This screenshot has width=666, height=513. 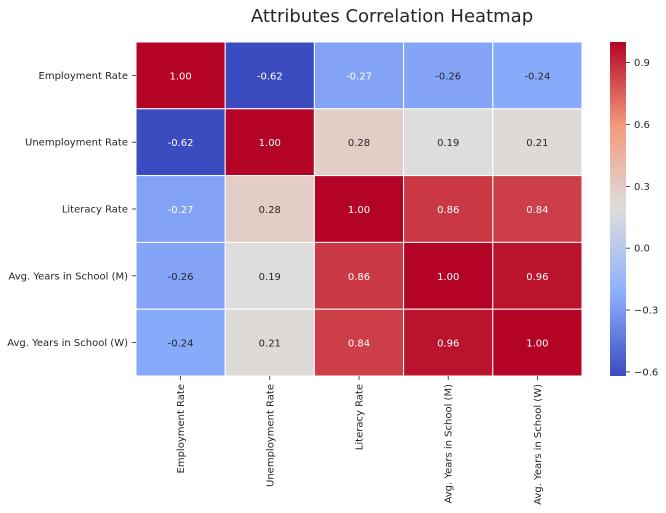 What do you see at coordinates (392, 16) in the screenshot?
I see `chart-title: Attributes Correlation Heatmap` at bounding box center [392, 16].